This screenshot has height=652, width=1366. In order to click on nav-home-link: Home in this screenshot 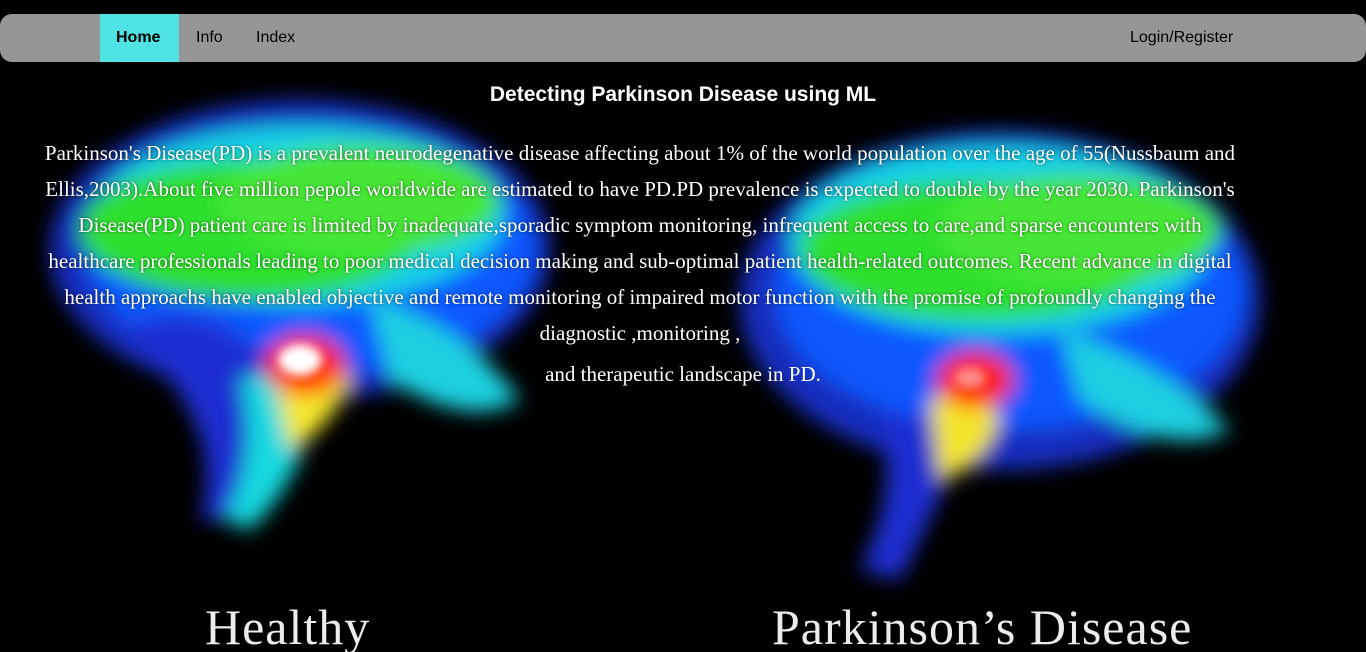, I will do `click(139, 38)`.